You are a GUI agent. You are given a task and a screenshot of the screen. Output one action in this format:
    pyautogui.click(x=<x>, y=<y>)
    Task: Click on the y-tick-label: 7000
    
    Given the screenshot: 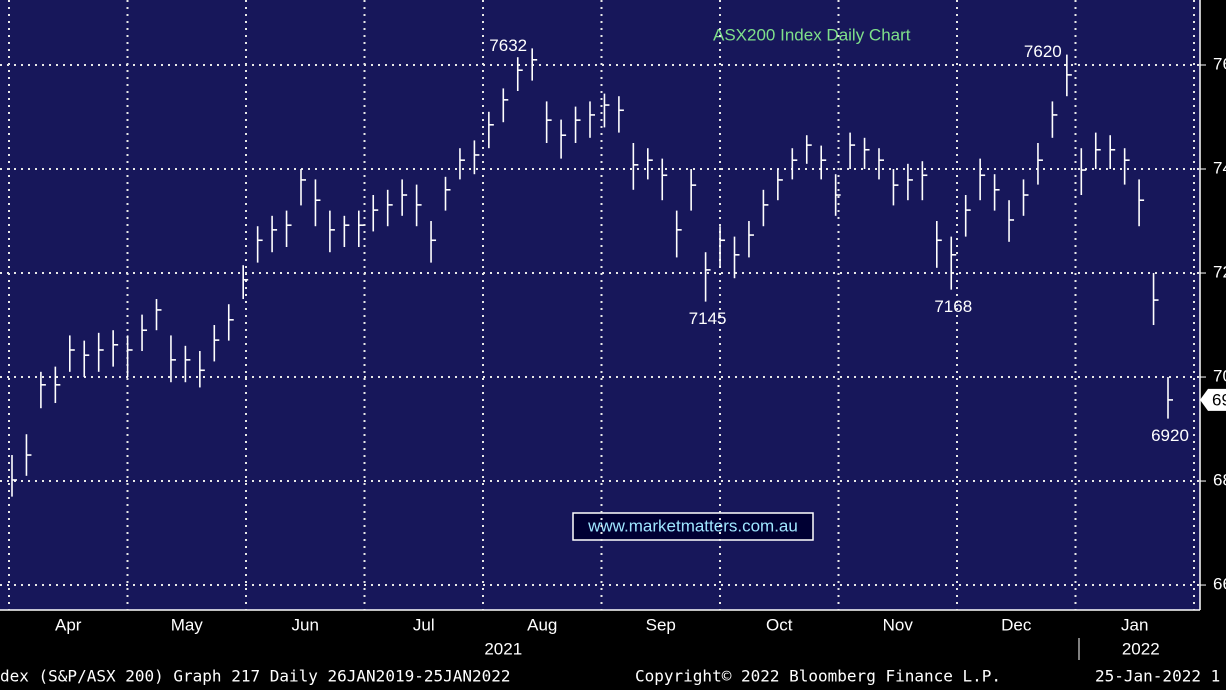 What is the action you would take?
    pyautogui.click(x=1219, y=376)
    